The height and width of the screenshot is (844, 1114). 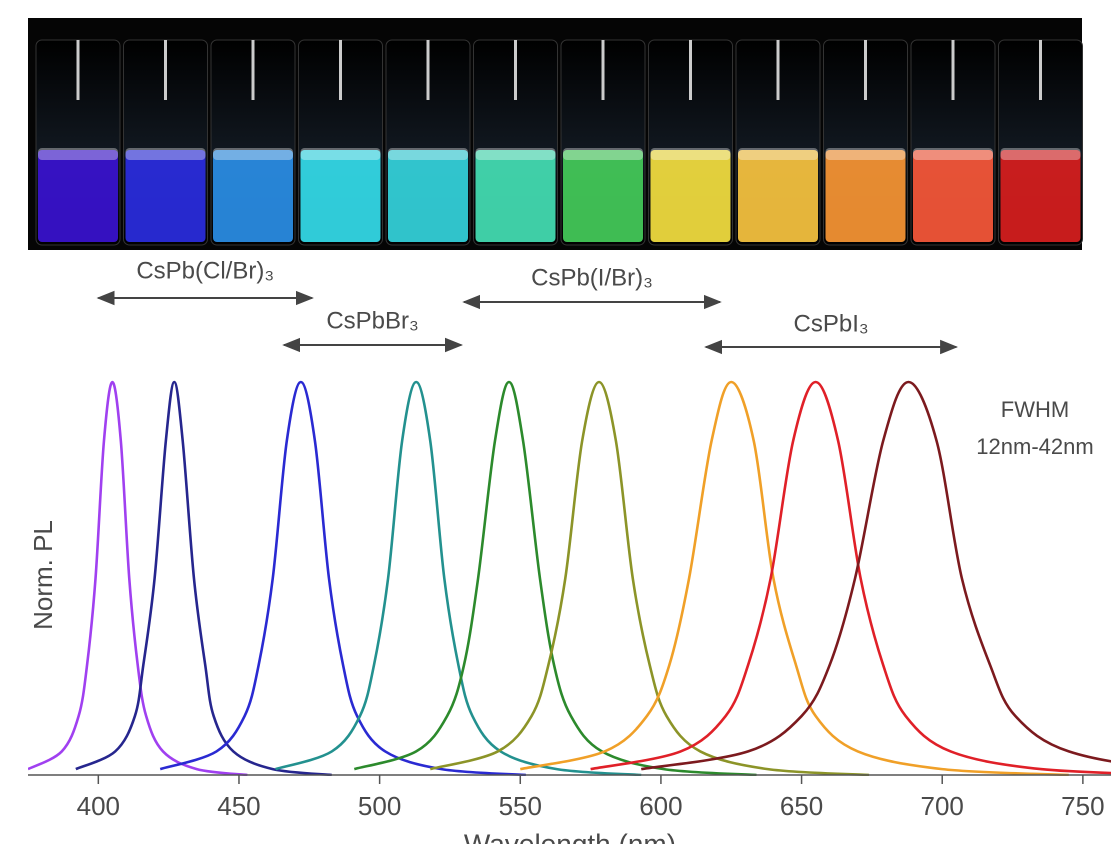 I want to click on range-label: CsPbI₃, so click(x=831, y=323).